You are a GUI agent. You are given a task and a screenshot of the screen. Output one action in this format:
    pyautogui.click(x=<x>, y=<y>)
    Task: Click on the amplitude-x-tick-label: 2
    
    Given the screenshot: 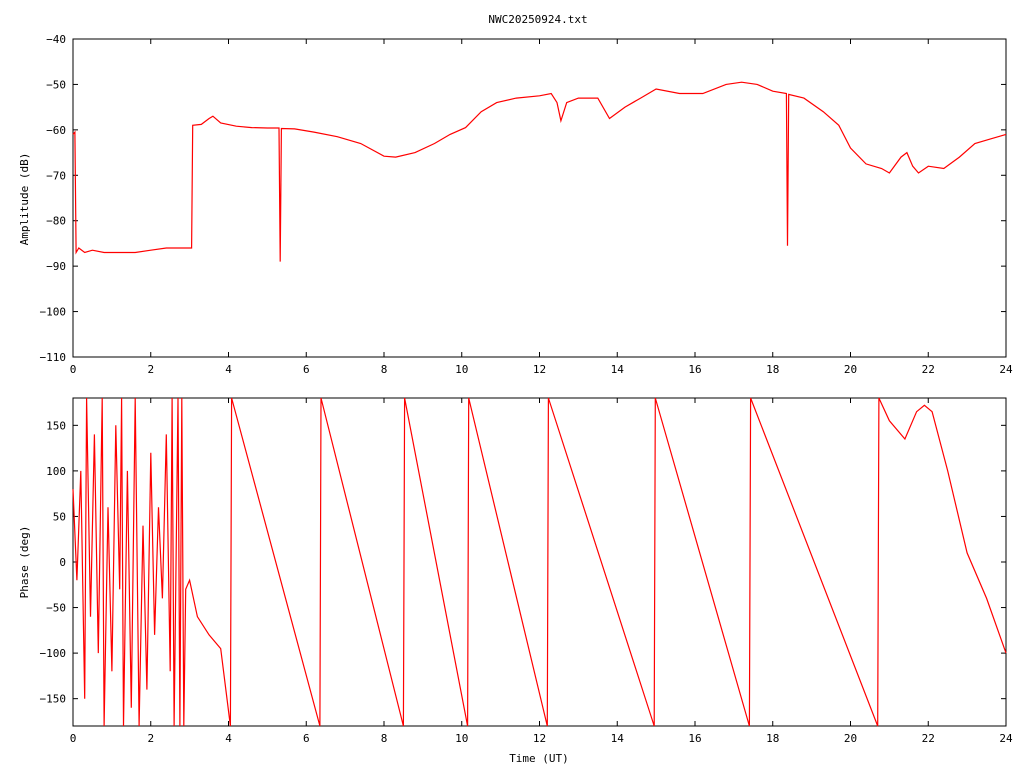 What is the action you would take?
    pyautogui.click(x=150, y=369)
    